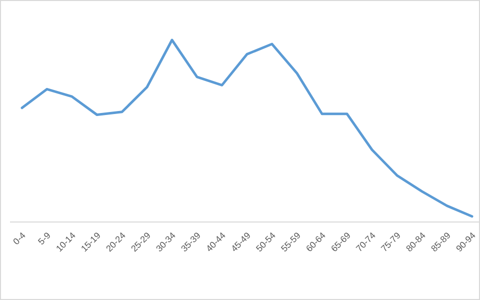 This screenshot has width=480, height=300. I want to click on x-tick-label: 0-4, so click(19, 238).